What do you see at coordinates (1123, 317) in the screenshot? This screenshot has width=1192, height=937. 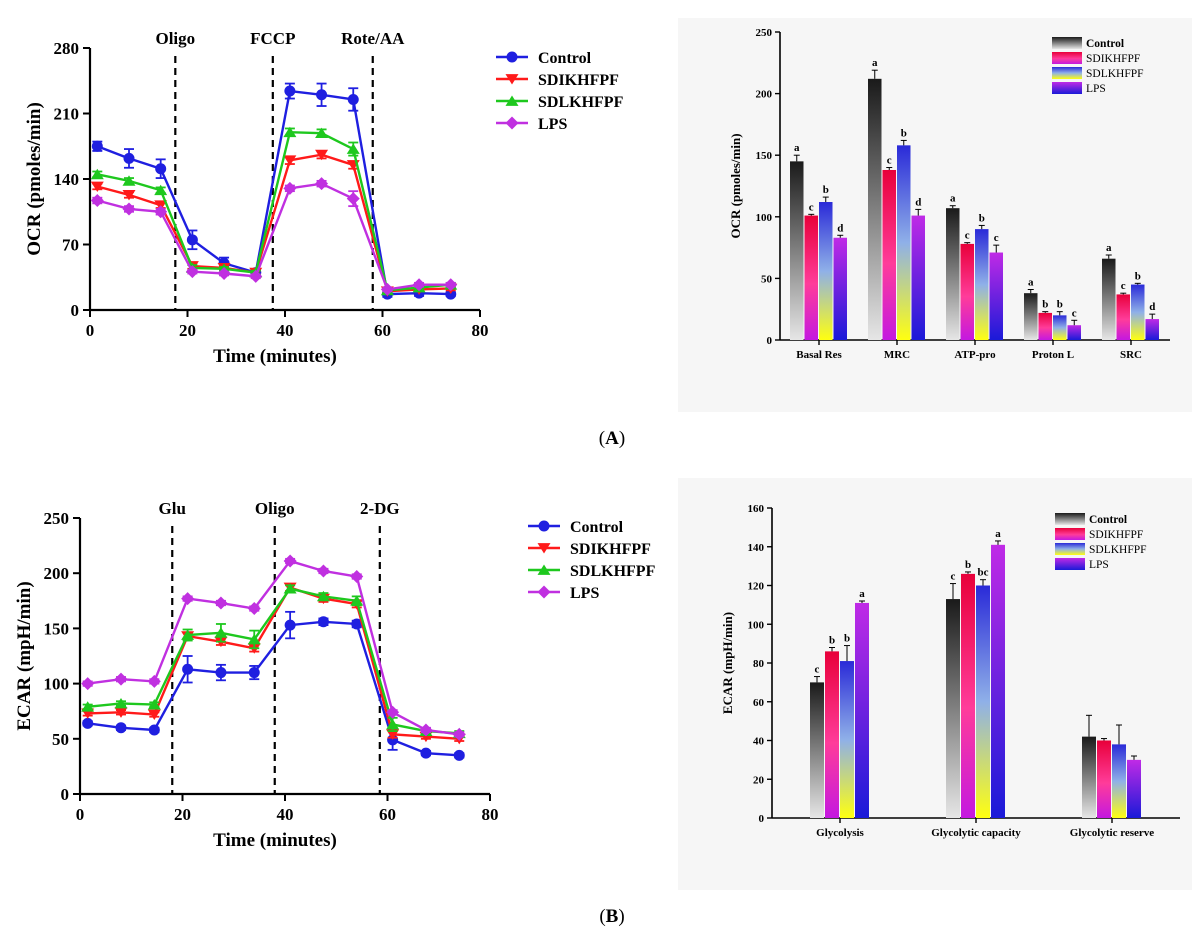 I see `bar-sdikhfpf-src` at bounding box center [1123, 317].